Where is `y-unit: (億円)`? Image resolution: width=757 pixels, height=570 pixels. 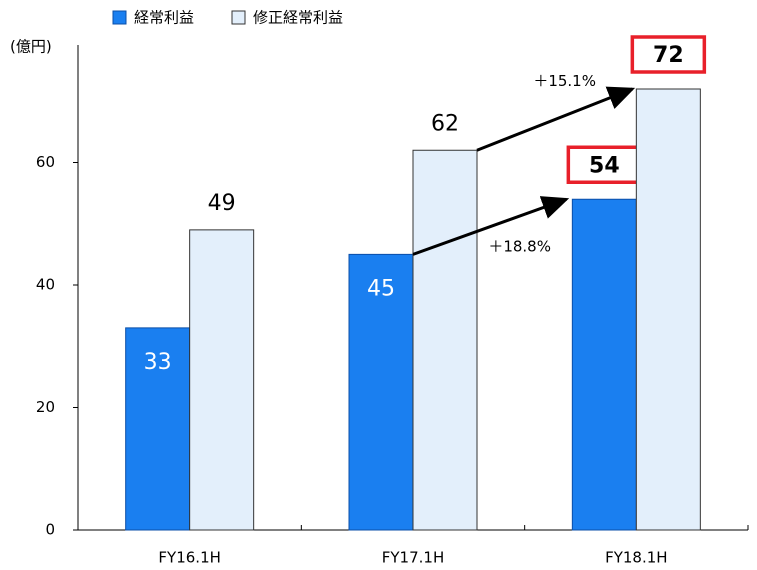
y-unit: (億円) is located at coordinates (31, 47).